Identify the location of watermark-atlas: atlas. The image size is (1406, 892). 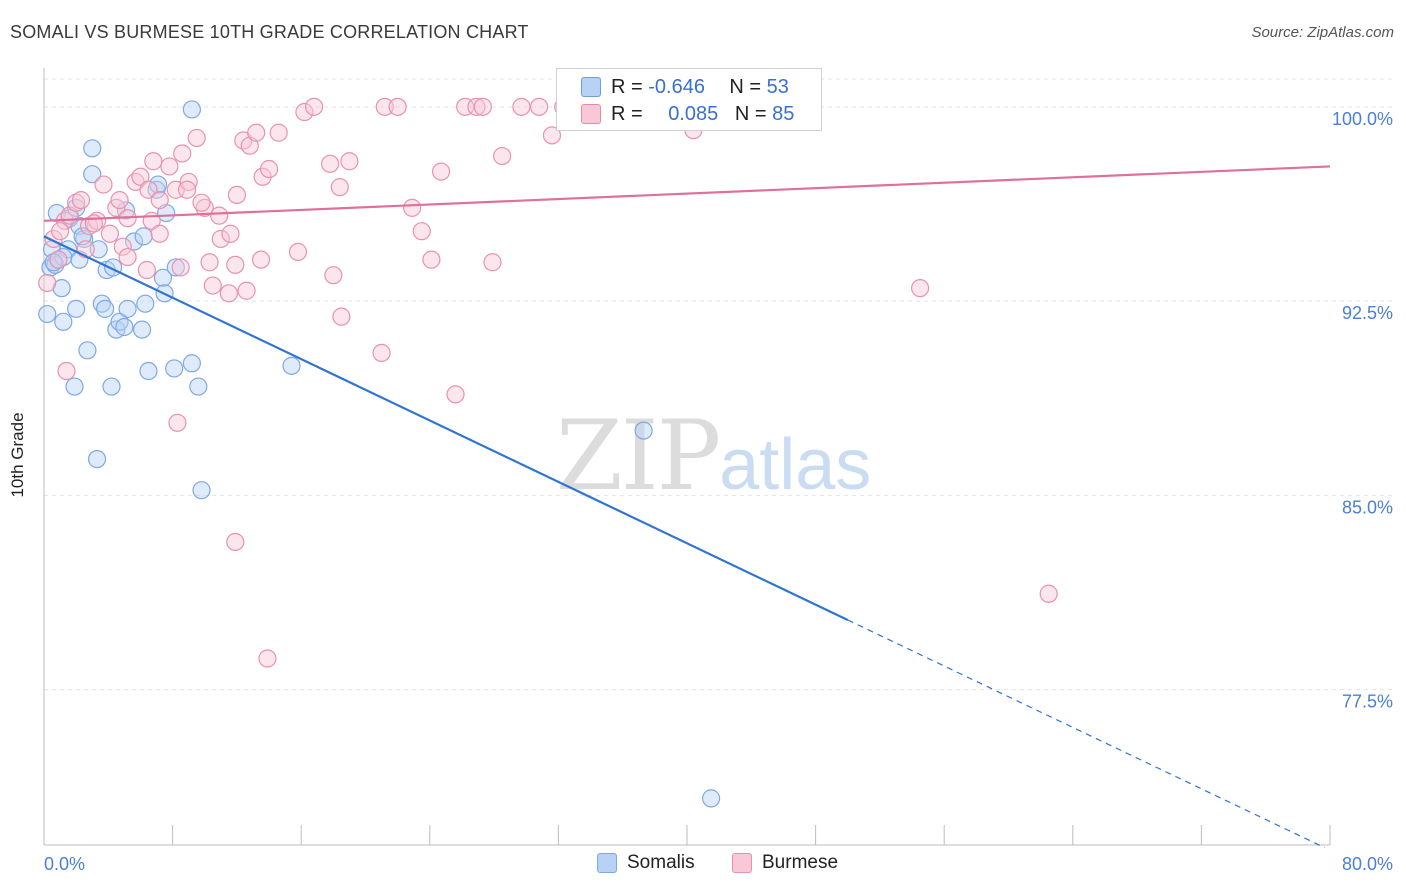
(795, 465).